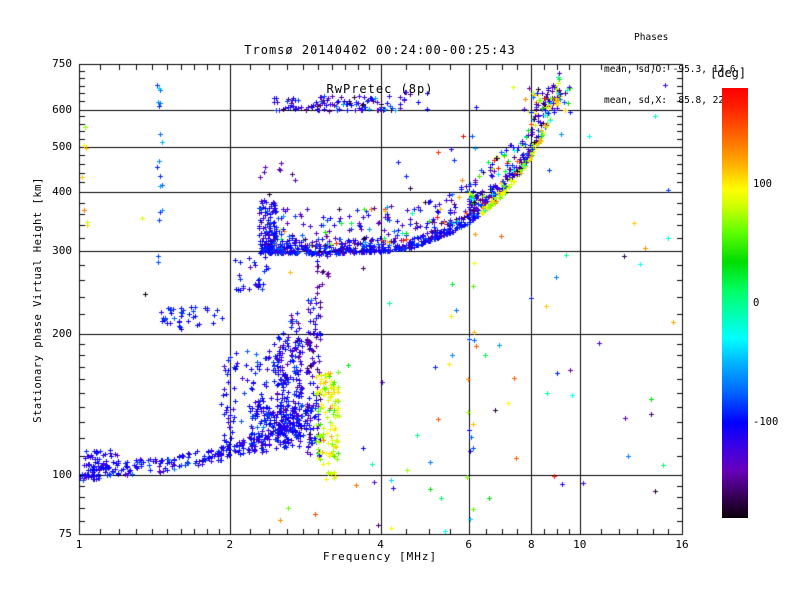 The image size is (800, 600). Describe the element at coordinates (380, 556) in the screenshot. I see `x-axis-label: Frequency [MHz]` at that location.